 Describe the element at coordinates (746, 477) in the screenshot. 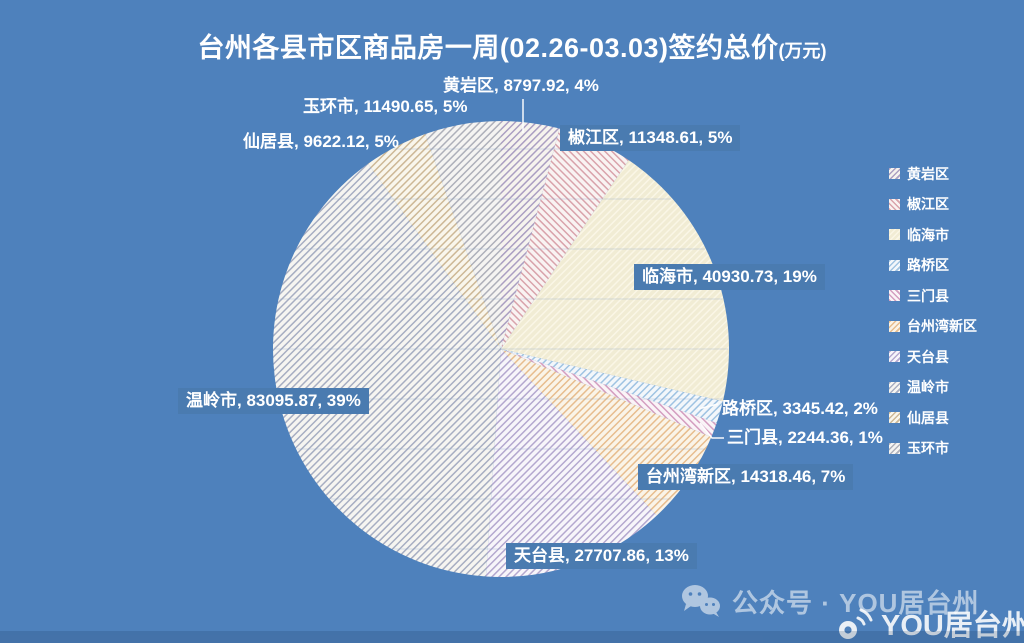

I see `data-label-taizhouwan: 台州湾新区, 14318.46, 7%` at that location.